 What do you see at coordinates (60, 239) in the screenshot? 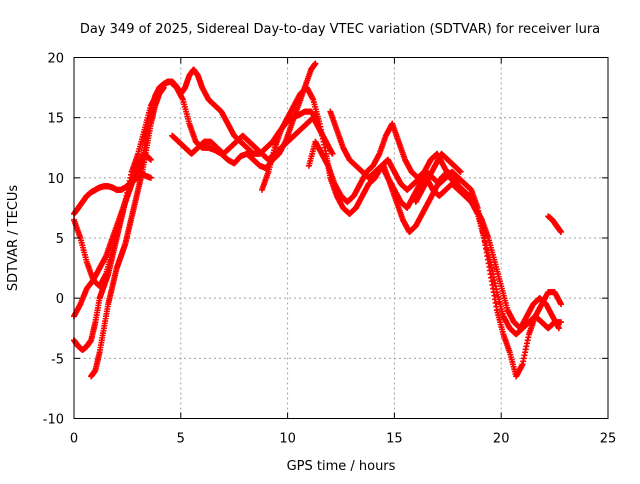
I see `y-tick-label: 5` at bounding box center [60, 239].